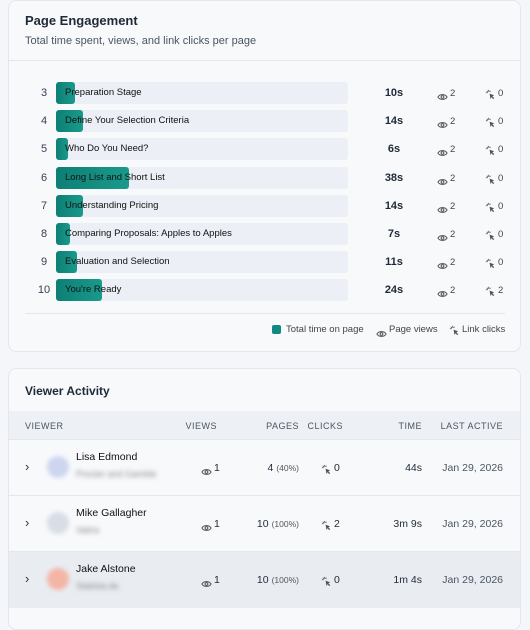 The height and width of the screenshot is (630, 530). Describe the element at coordinates (407, 524) in the screenshot. I see `time-value: 3m 9s` at that location.